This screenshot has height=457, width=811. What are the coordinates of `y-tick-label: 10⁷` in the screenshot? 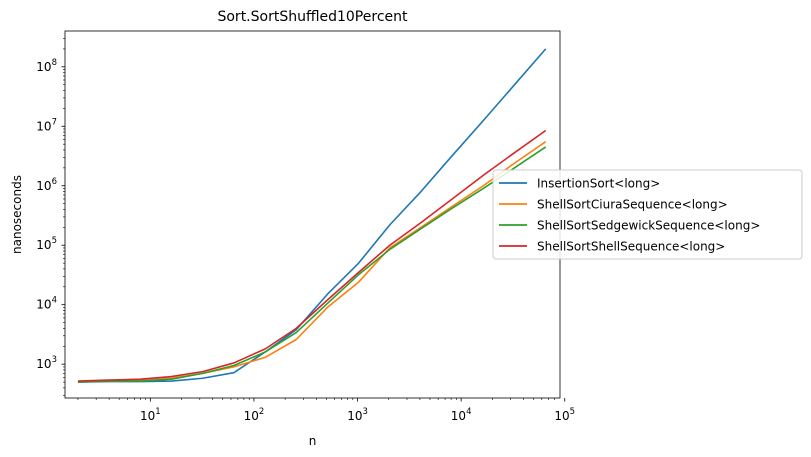 It's located at (46, 125).